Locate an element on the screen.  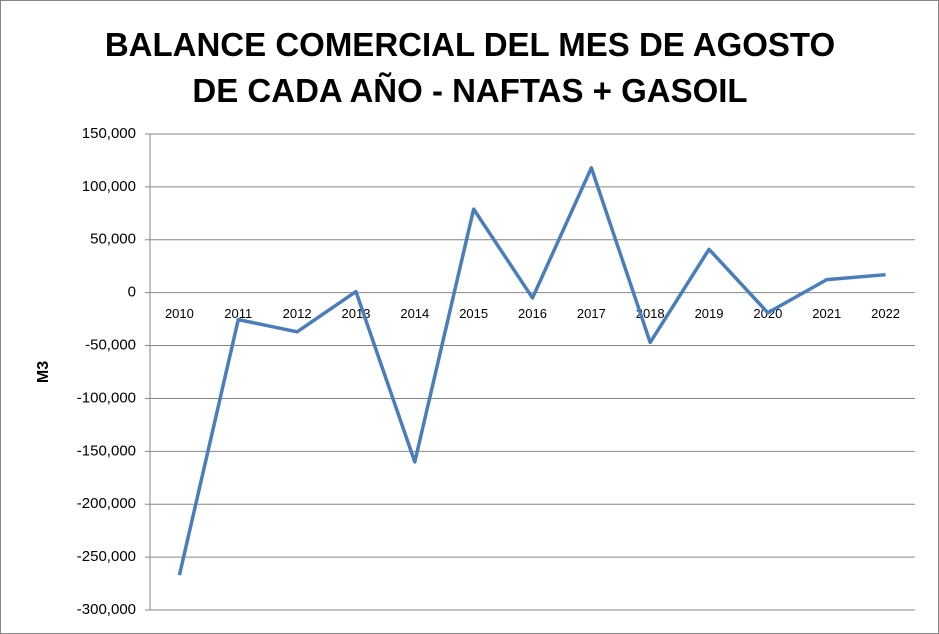
y-axis-label: M3 is located at coordinates (43, 372).